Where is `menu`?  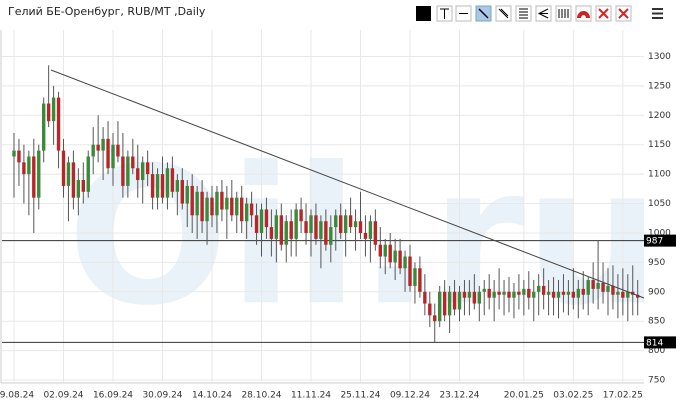
menu is located at coordinates (657, 13).